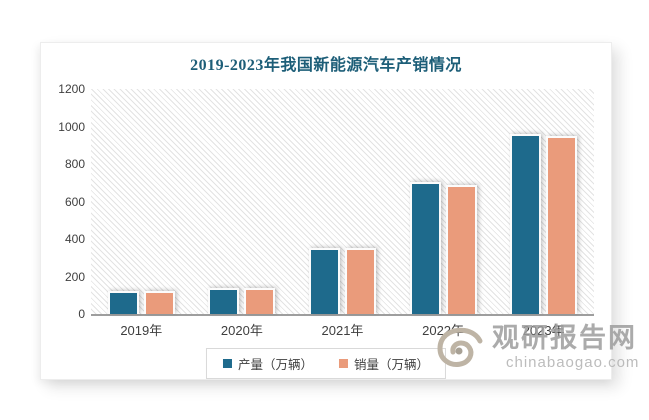  I want to click on legend-item: 销量（万辆）, so click(384, 363).